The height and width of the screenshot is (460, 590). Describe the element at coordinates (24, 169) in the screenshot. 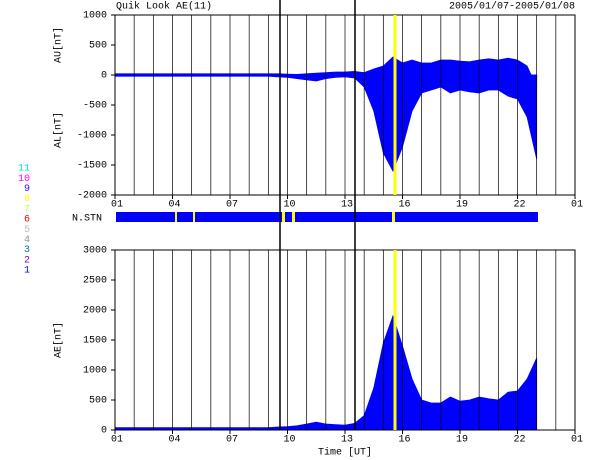

I see `station-scale-label: 11` at that location.